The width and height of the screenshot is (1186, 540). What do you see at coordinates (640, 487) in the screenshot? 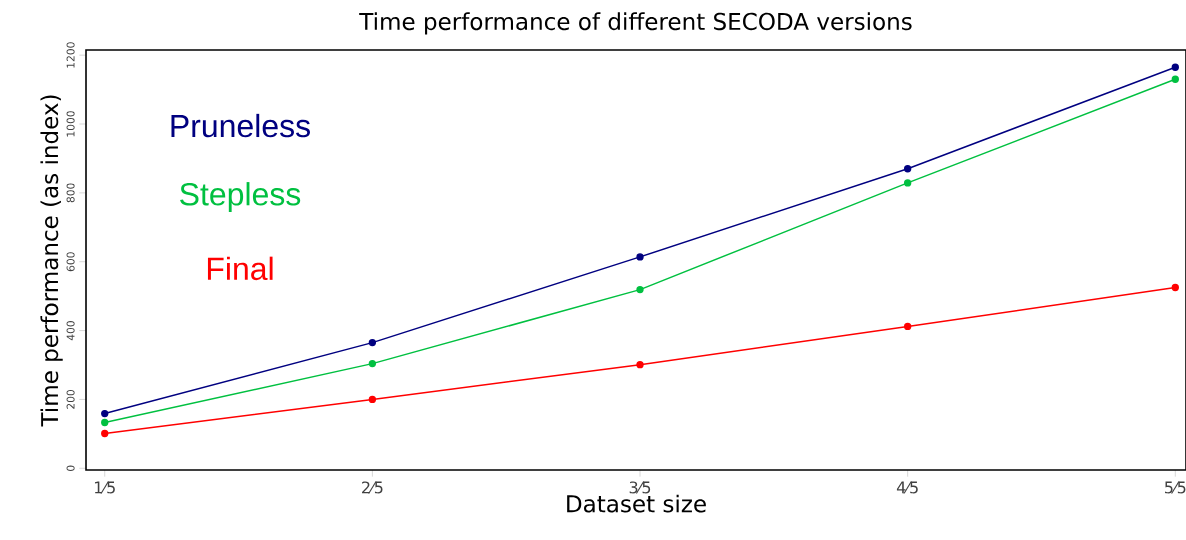
I see `x-tick-label: 3⁄5` at bounding box center [640, 487].